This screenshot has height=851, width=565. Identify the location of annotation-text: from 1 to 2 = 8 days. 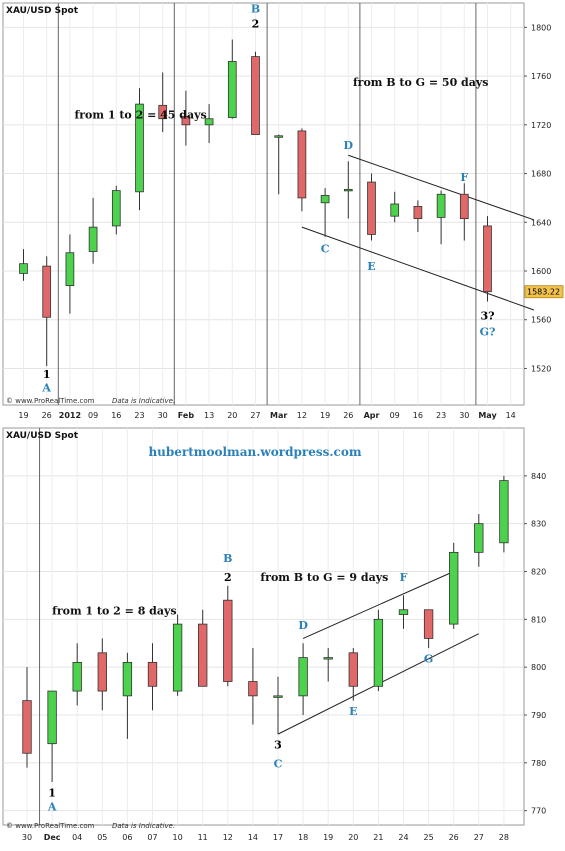
(114, 611).